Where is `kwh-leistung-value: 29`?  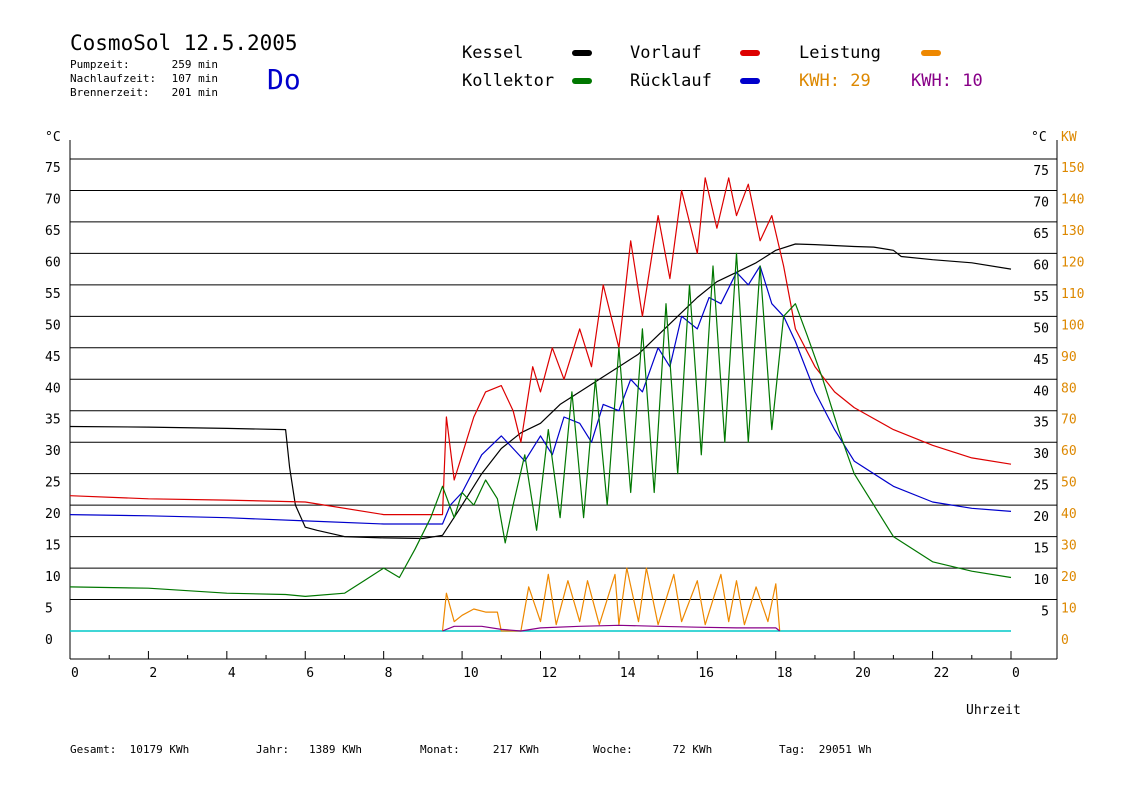 kwh-leistung-value: 29 is located at coordinates (860, 81).